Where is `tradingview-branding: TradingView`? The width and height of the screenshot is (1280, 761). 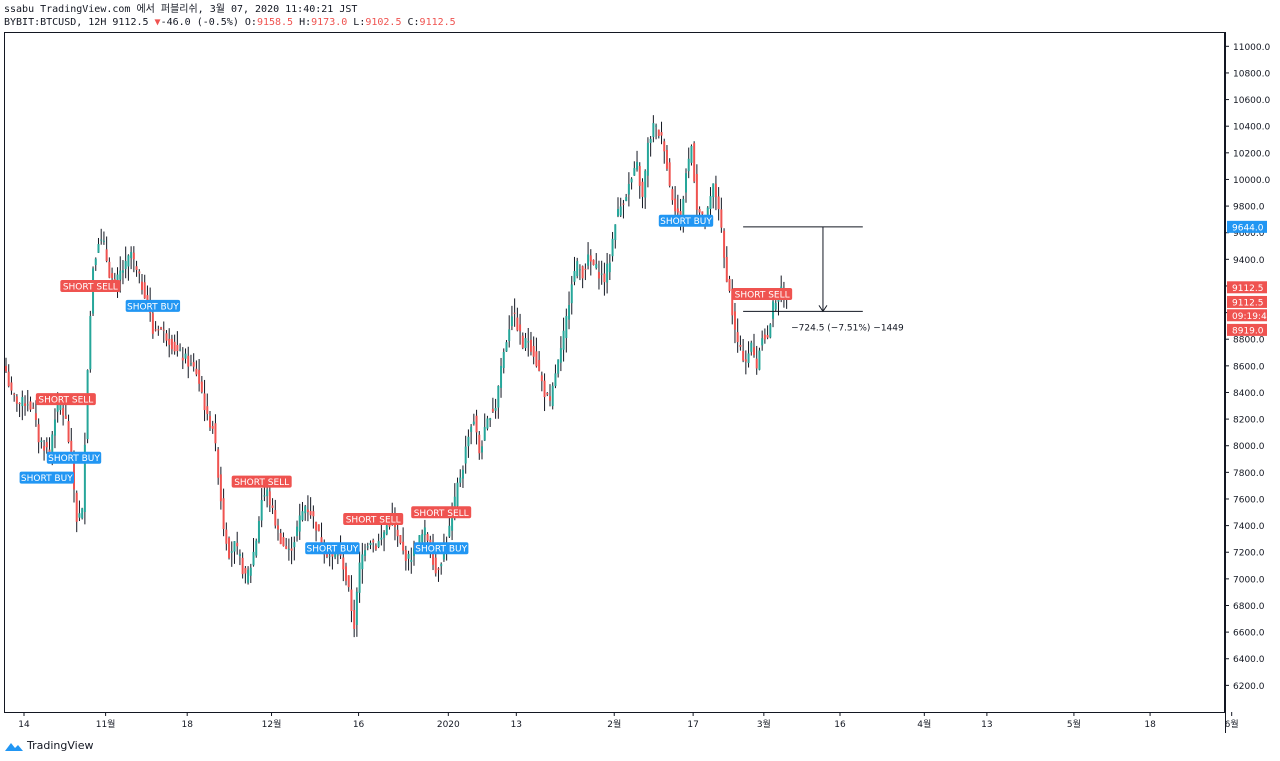 tradingview-branding: TradingView is located at coordinates (48, 745).